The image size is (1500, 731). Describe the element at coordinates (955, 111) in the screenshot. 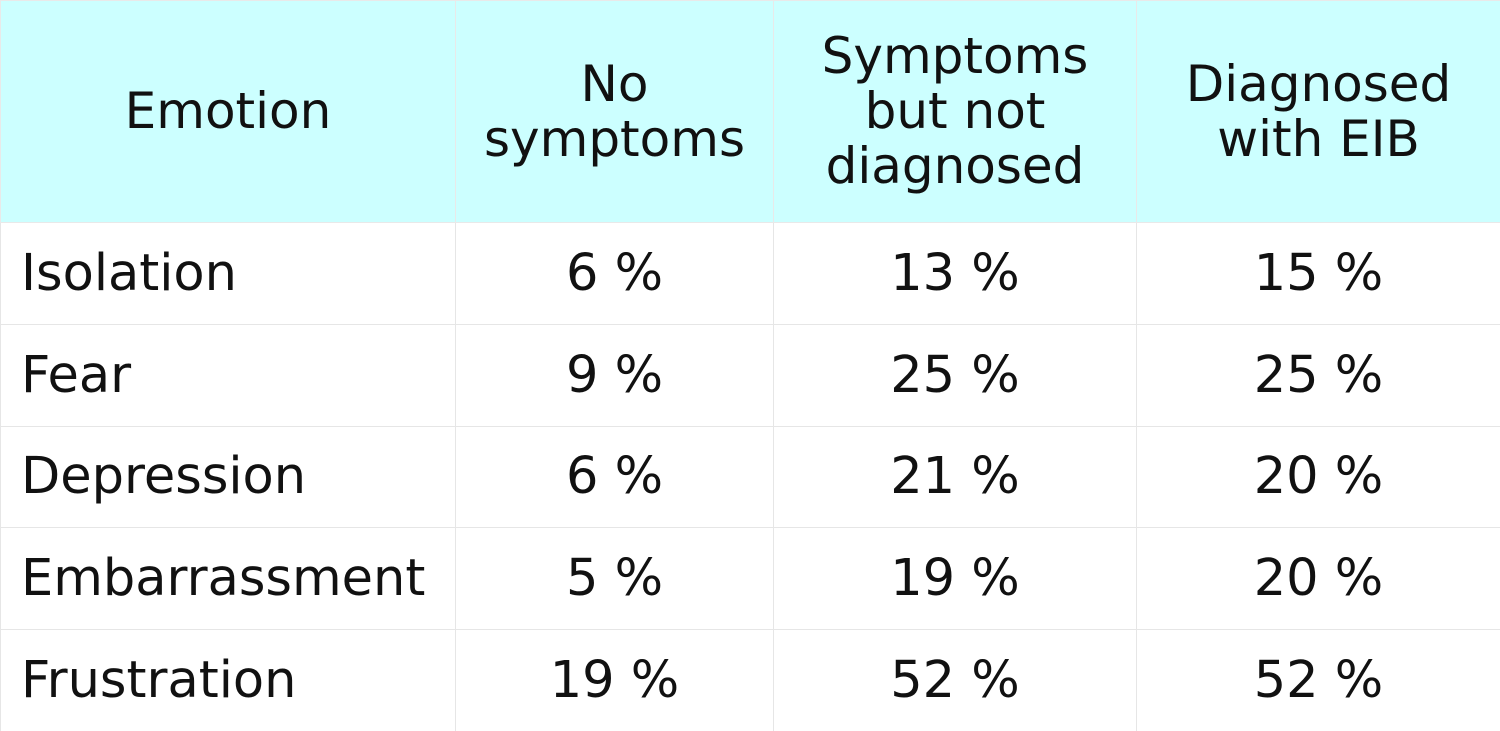

I see `column-header-symptoms-not-diagnosed: Symptoms but not diagnosed` at that location.